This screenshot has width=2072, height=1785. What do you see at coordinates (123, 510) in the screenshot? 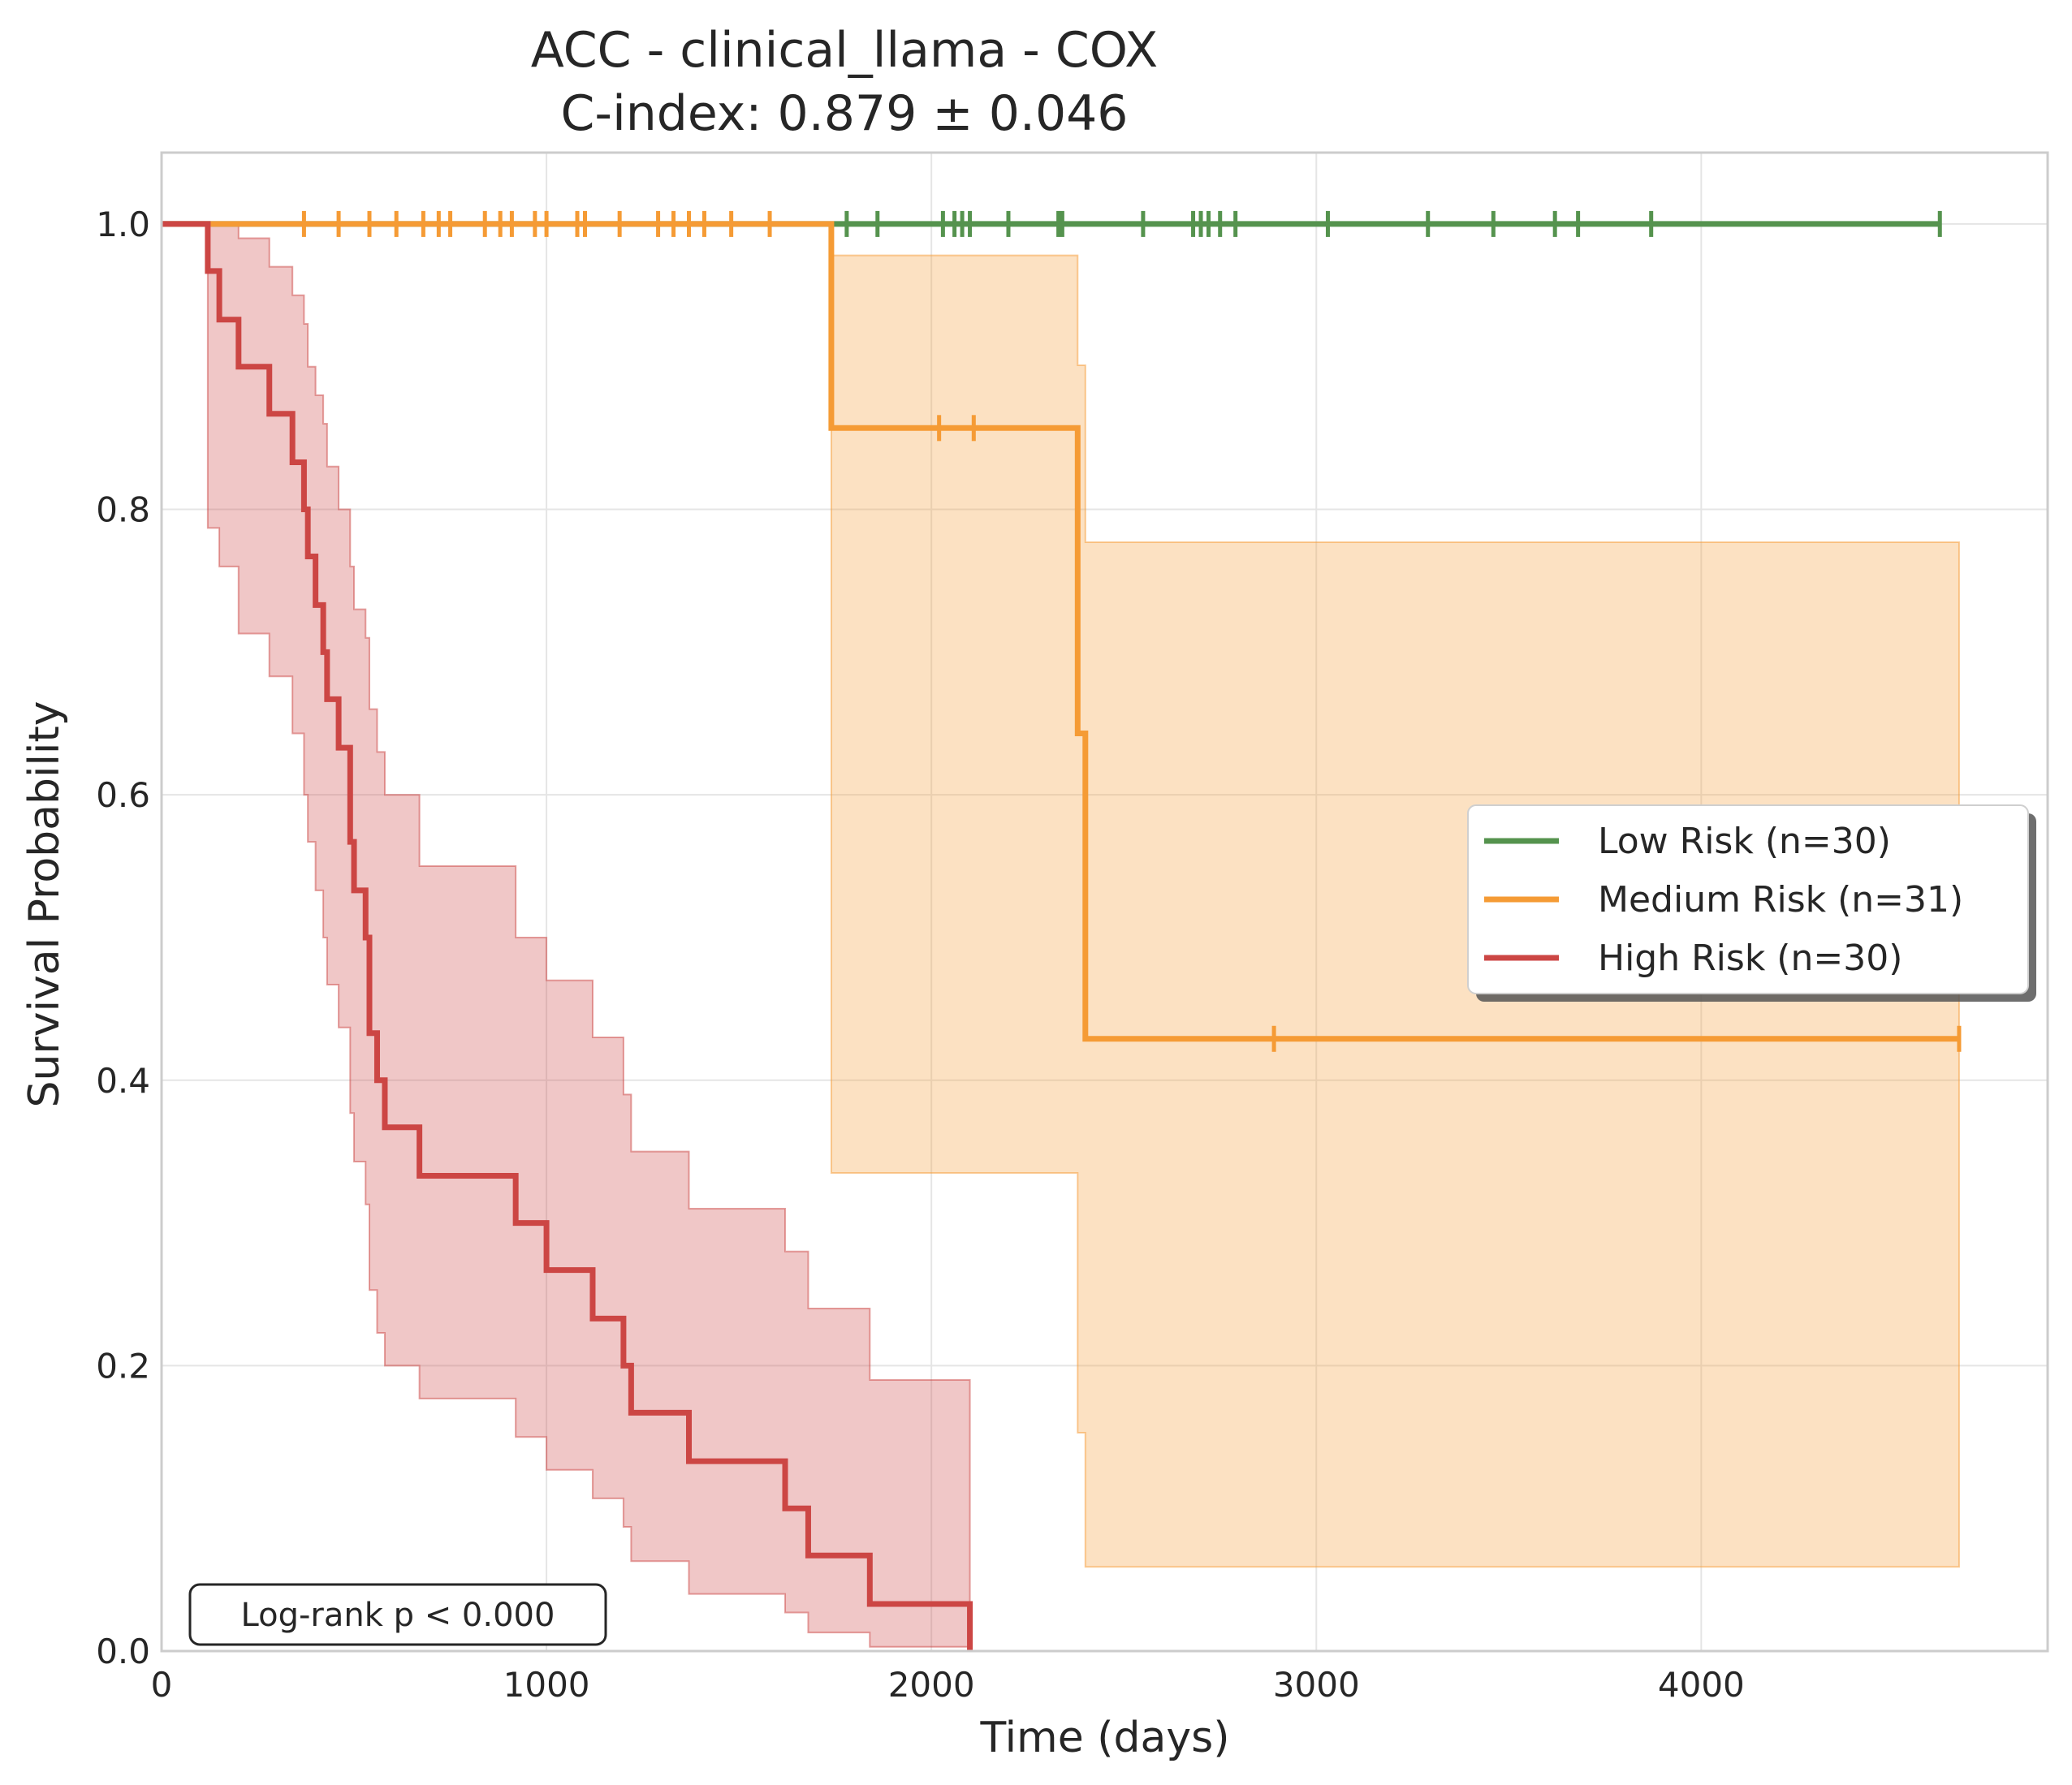
I see `y-tick-label: 0.8` at bounding box center [123, 510].